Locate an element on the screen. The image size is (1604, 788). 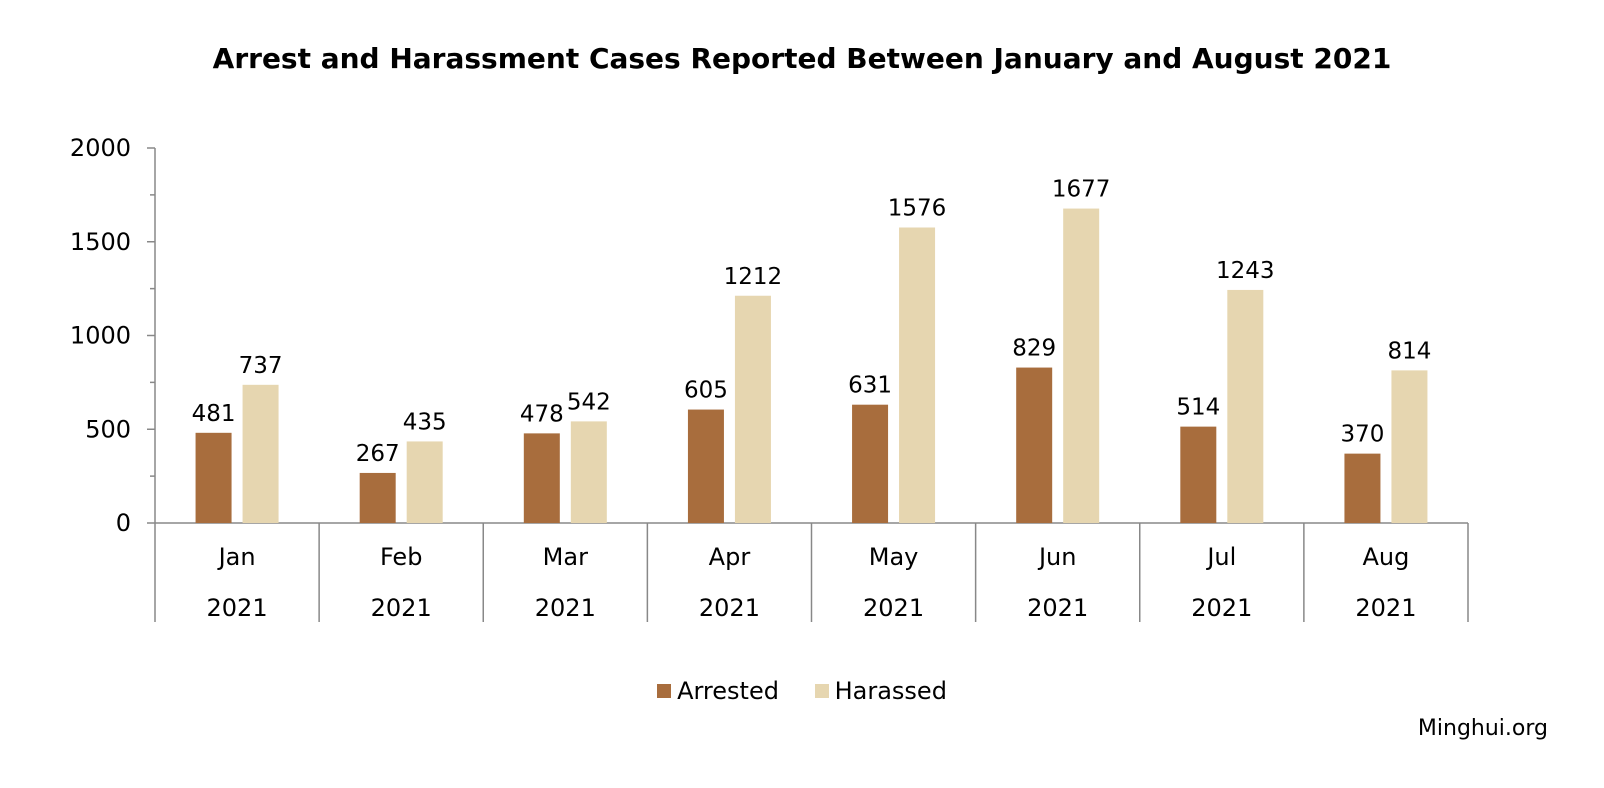
x-tick-label-month: May is located at coordinates (894, 557).